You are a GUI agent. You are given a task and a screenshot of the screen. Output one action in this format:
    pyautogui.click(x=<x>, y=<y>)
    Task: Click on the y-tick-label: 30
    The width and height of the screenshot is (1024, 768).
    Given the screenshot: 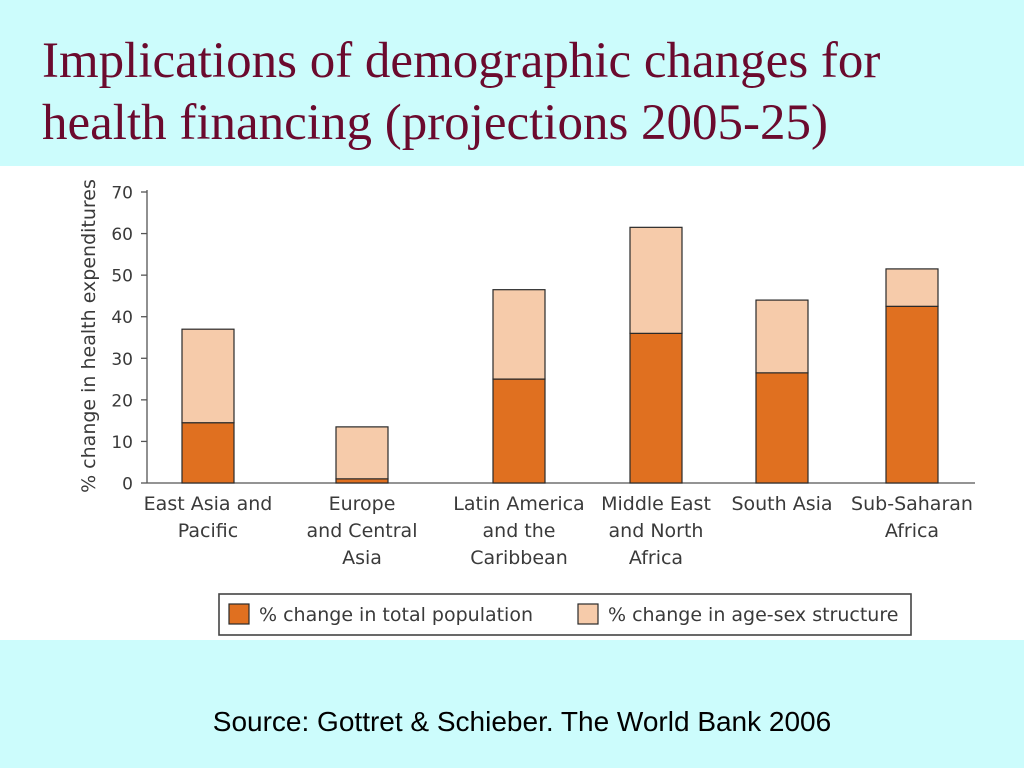 What is the action you would take?
    pyautogui.click(x=122, y=360)
    